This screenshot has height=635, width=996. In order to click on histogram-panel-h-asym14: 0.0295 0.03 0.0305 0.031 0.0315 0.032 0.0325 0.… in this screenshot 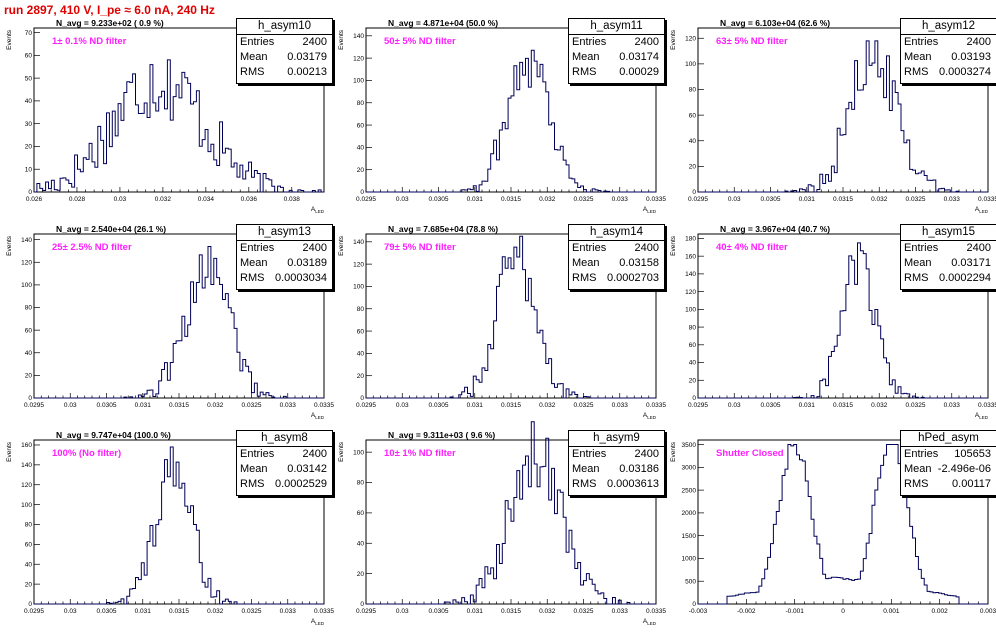, I will do `click(501, 326)`.